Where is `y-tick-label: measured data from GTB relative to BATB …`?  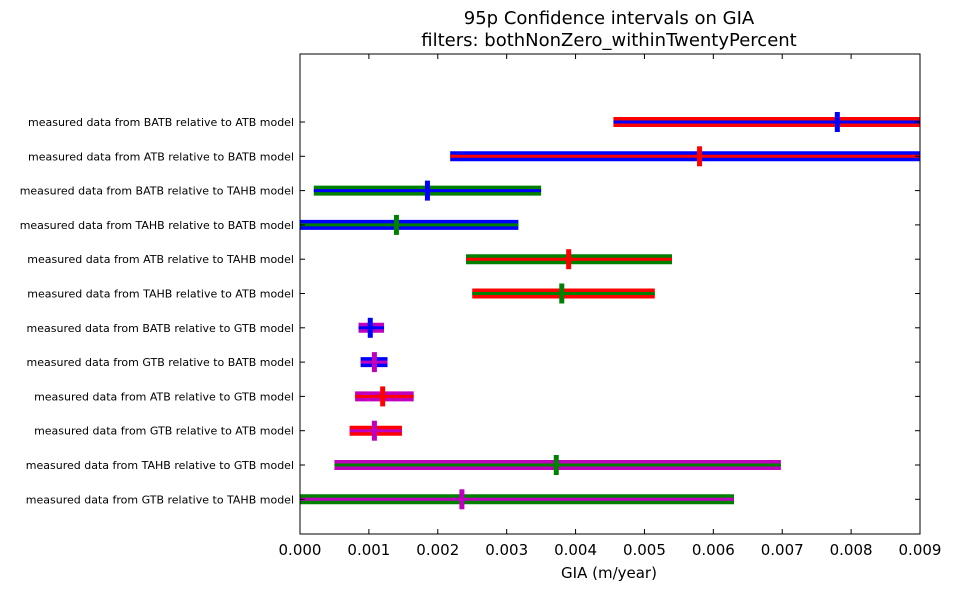 y-tick-label: measured data from GTB relative to BATB … is located at coordinates (160, 362).